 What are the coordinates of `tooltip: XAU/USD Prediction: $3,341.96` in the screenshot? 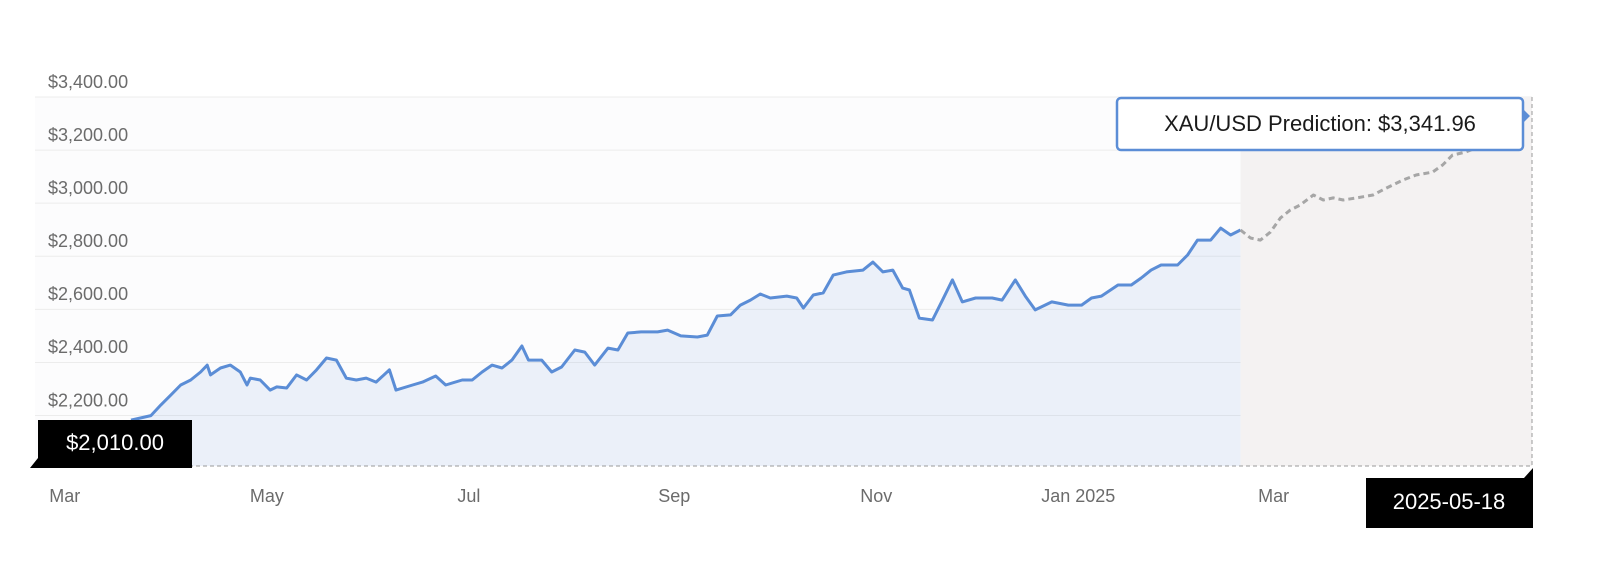 It's located at (1322, 124).